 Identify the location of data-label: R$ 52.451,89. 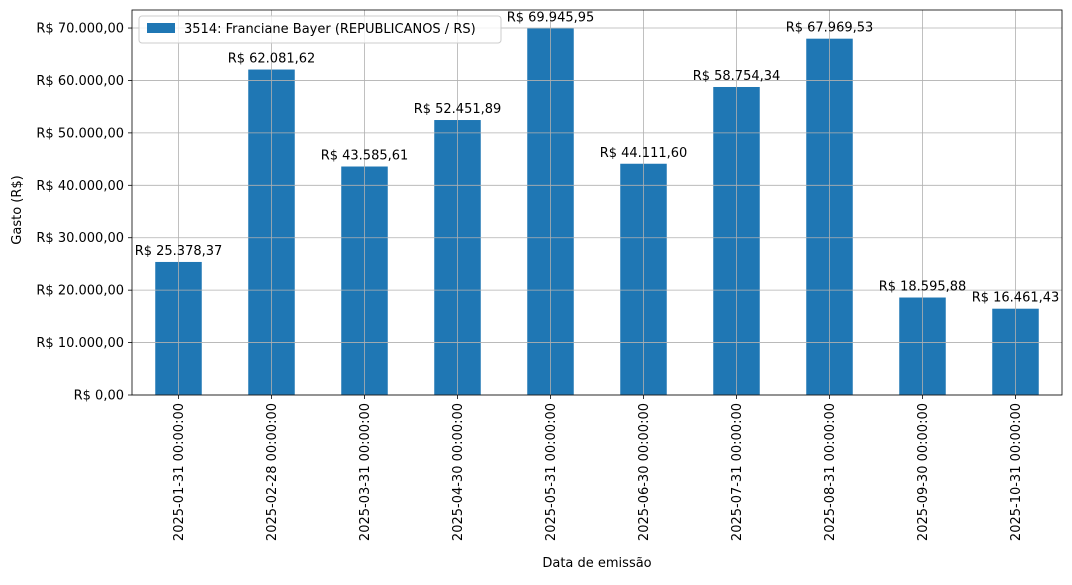
(458, 109).